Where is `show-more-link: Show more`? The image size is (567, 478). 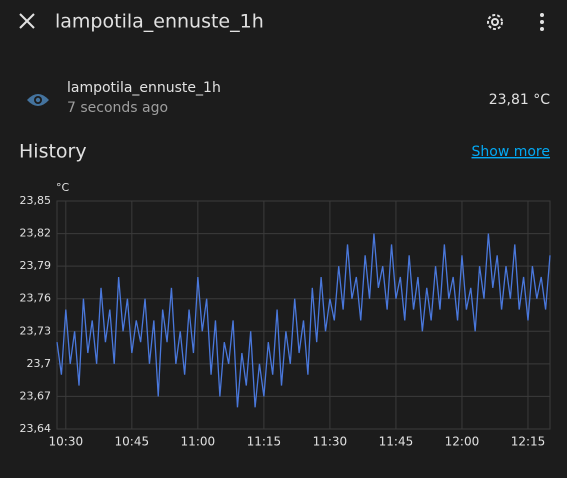
show-more-link: Show more is located at coordinates (511, 152).